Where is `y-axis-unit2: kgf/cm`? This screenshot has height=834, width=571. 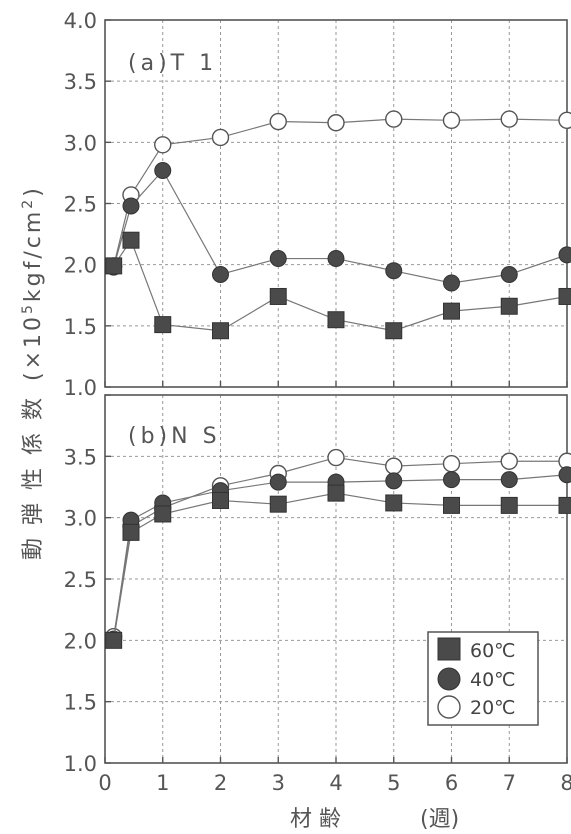 y-axis-unit2: kgf/cm is located at coordinates (33, 255).